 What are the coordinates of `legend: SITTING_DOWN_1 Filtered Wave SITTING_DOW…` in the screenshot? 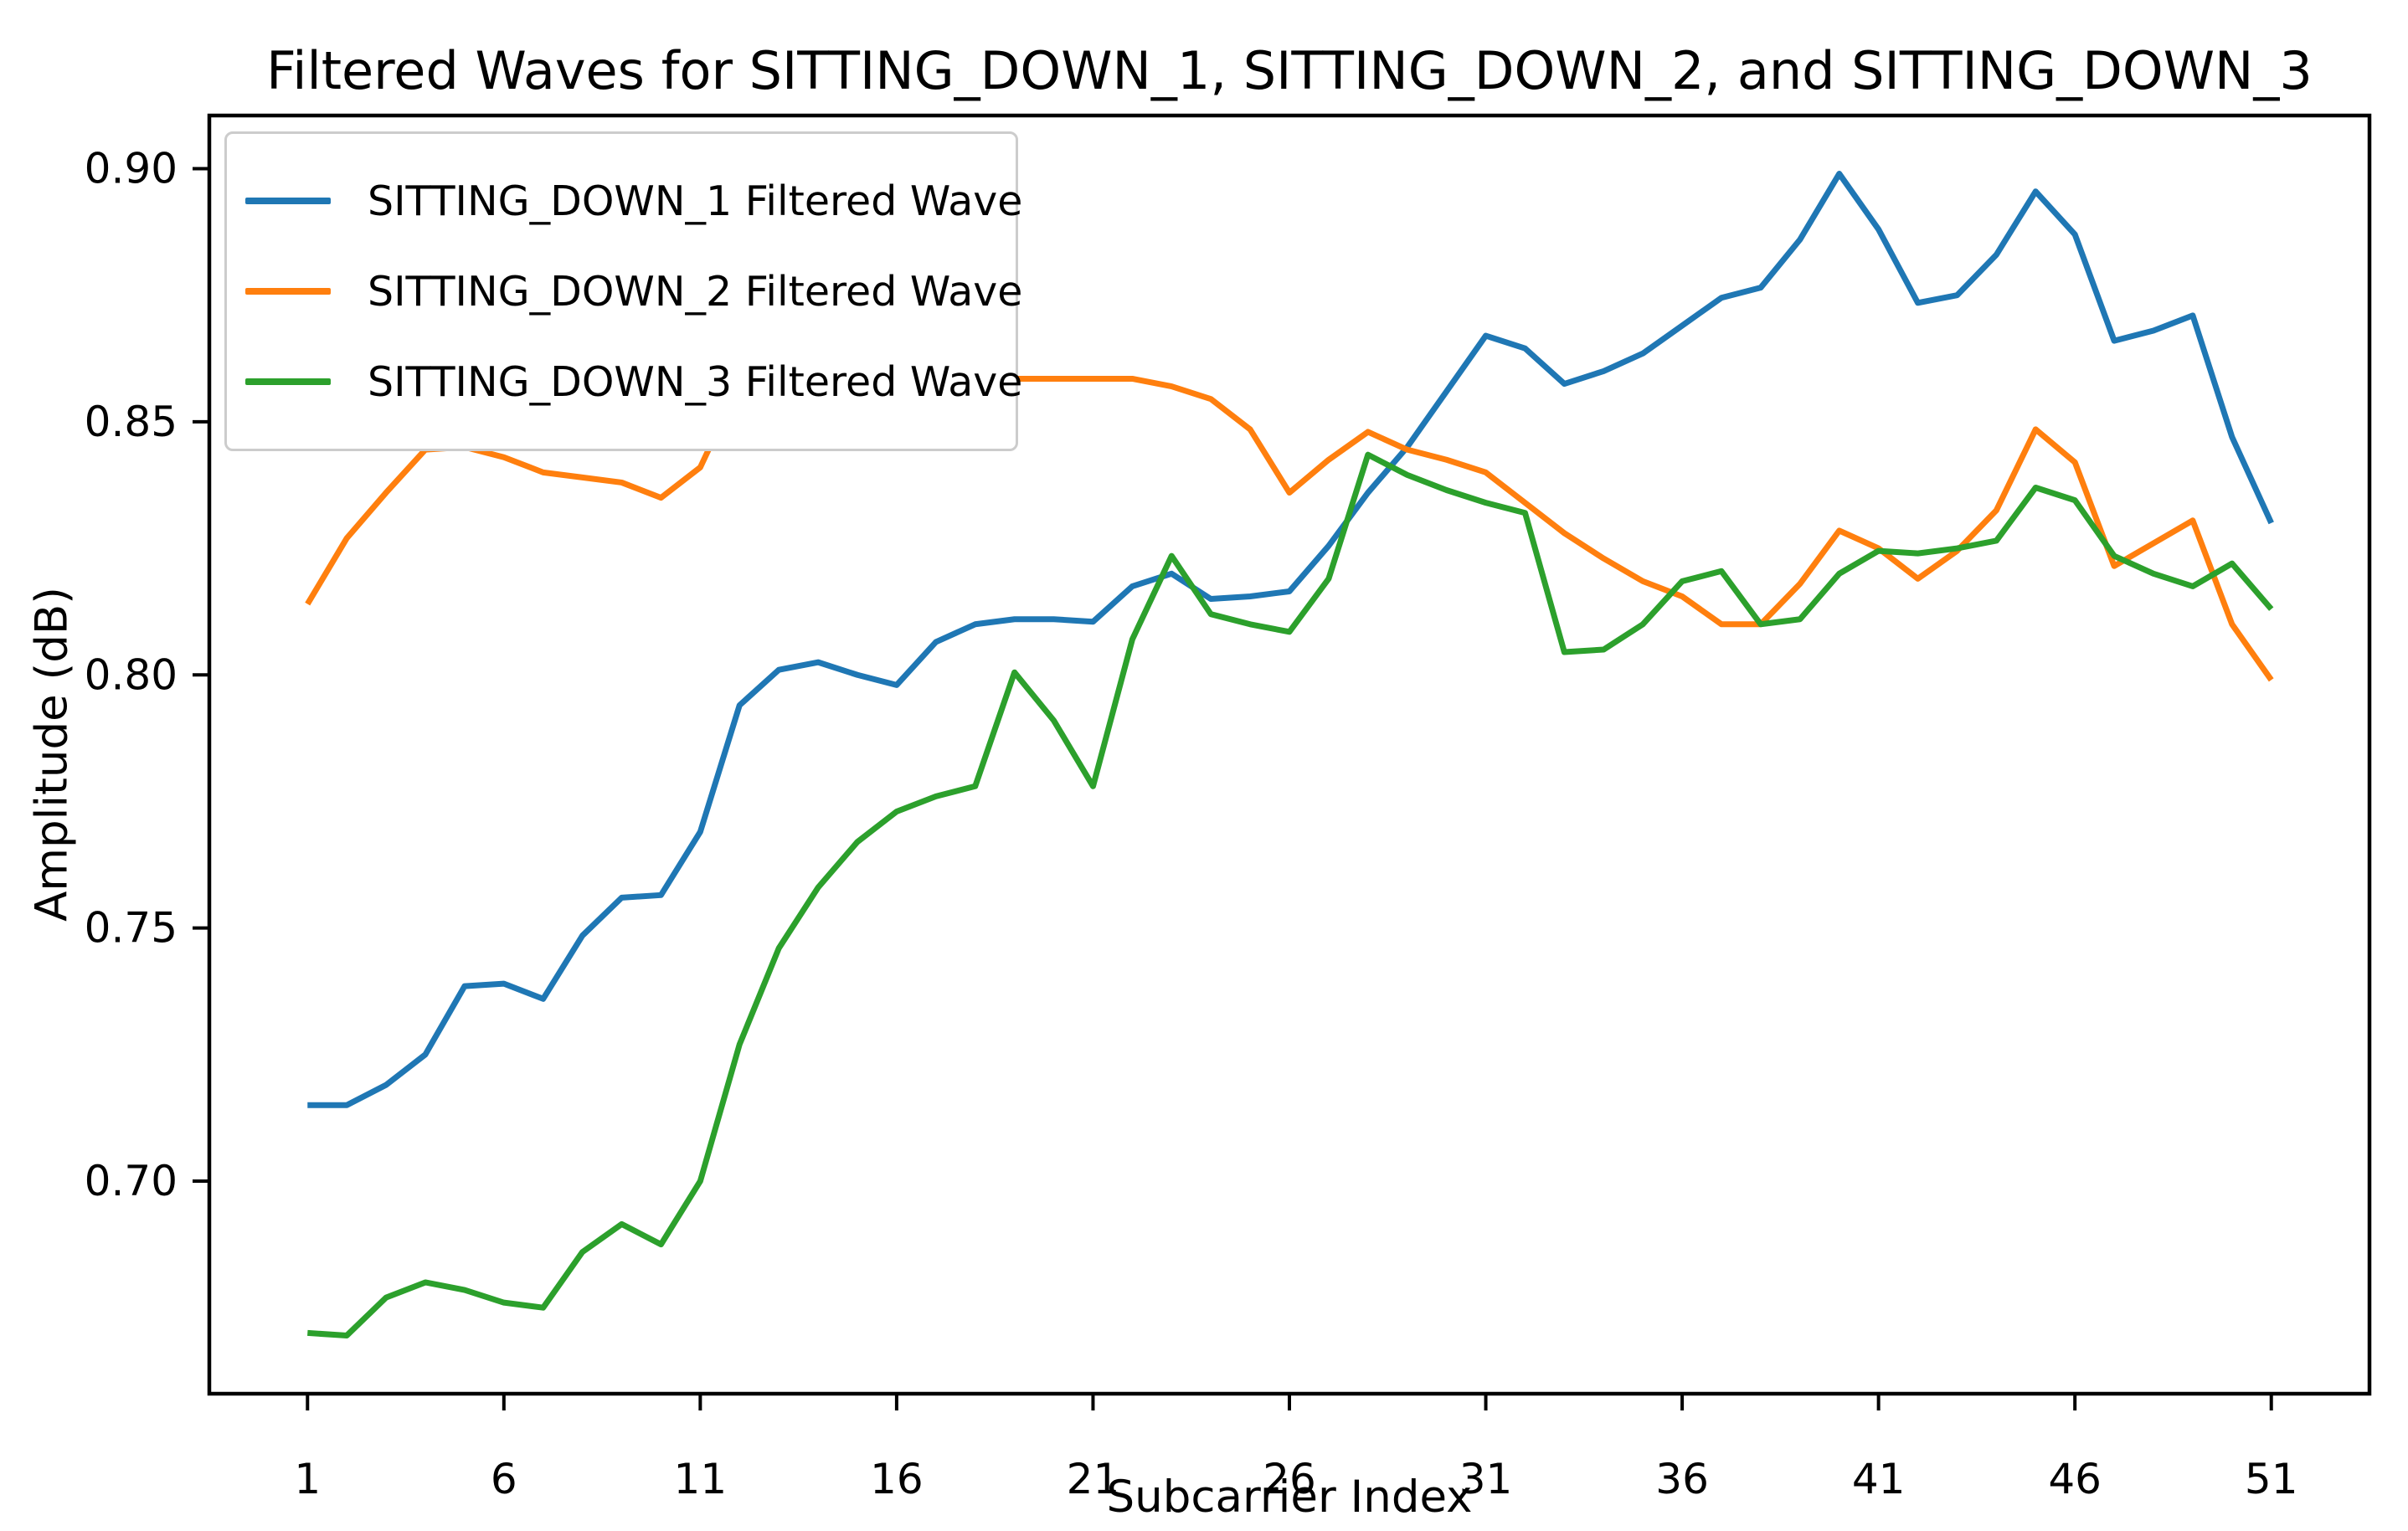 It's located at (623, 291).